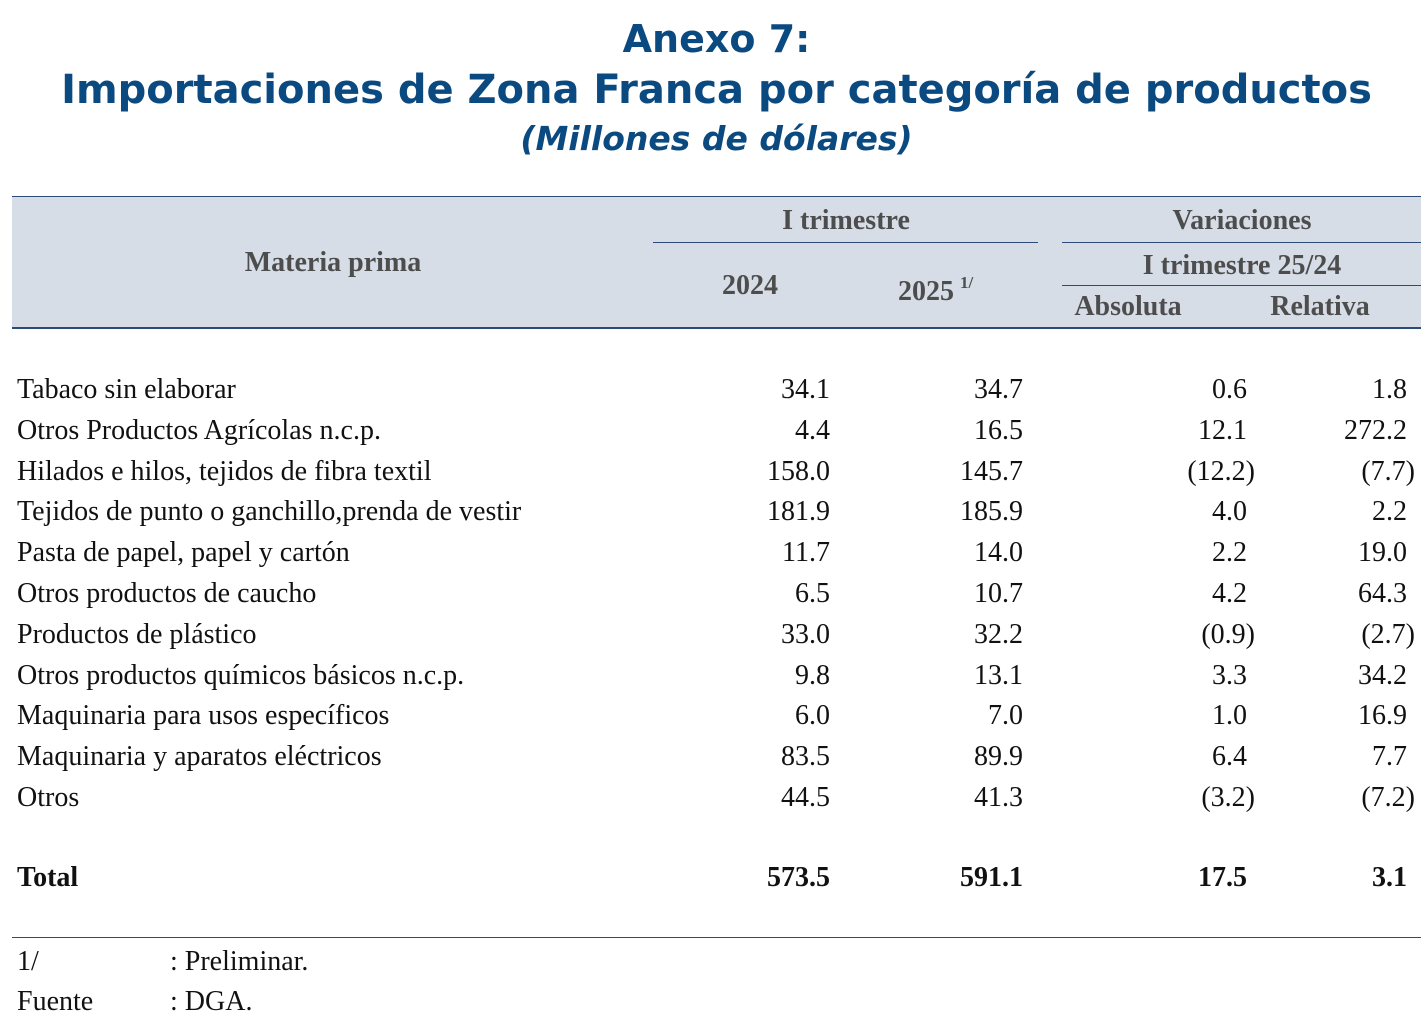  I want to click on note-key: Fuente, so click(55, 1001).